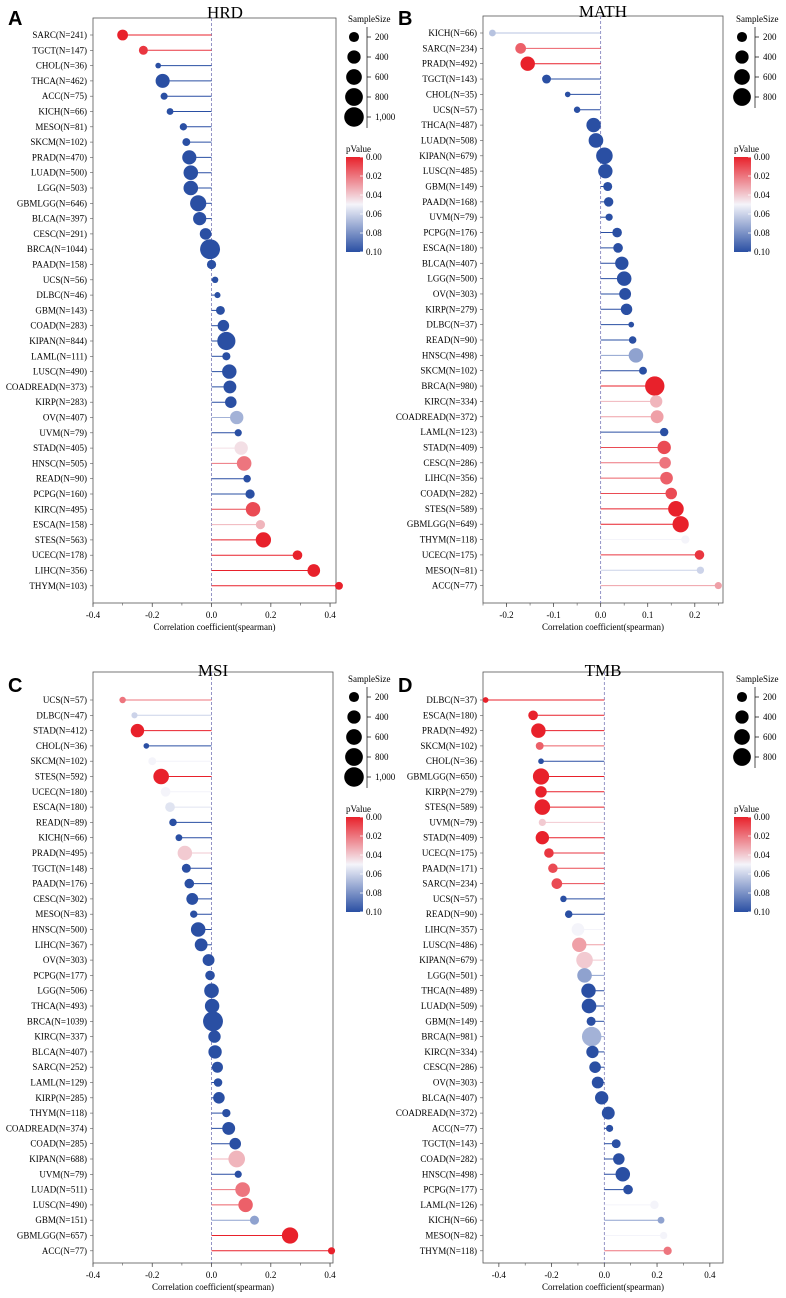  What do you see at coordinates (64, 96) in the screenshot?
I see `y-tick-label: ACC(N=75)` at bounding box center [64, 96].